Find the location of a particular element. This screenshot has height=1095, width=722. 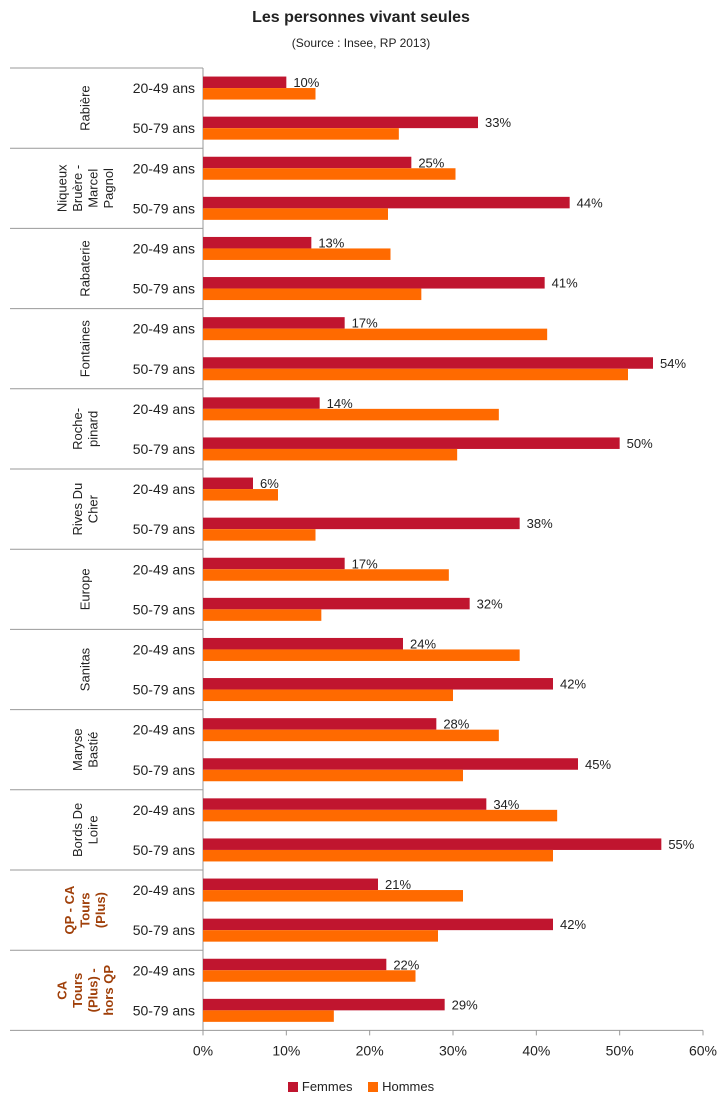

group-label: Rabaterie is located at coordinates (85, 268).